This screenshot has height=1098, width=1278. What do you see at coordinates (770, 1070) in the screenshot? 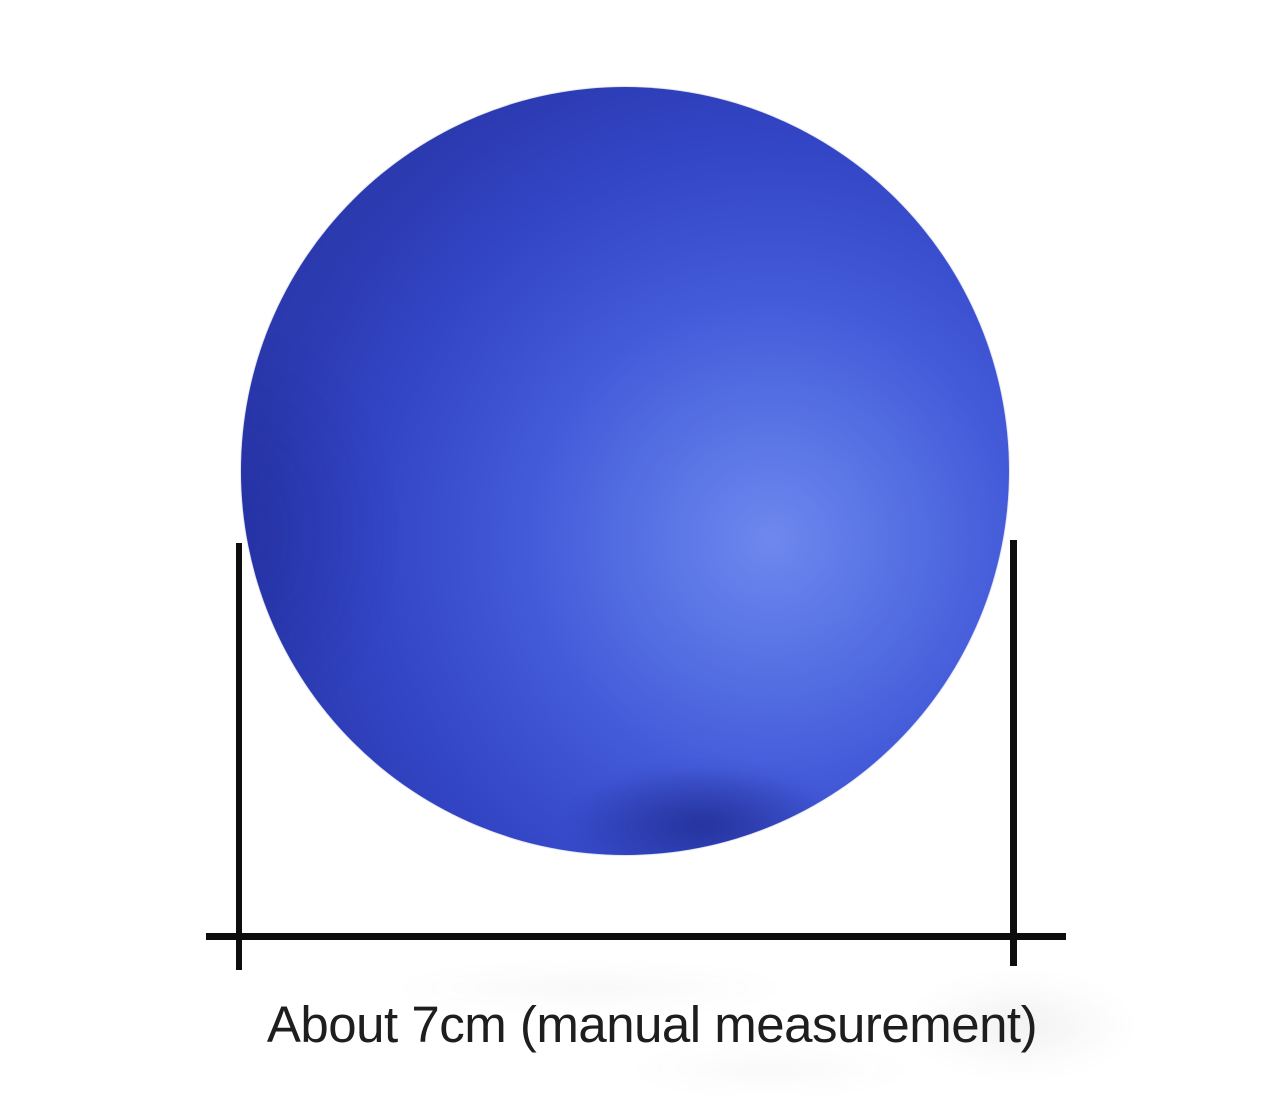
I see `watermark-smudge` at bounding box center [770, 1070].